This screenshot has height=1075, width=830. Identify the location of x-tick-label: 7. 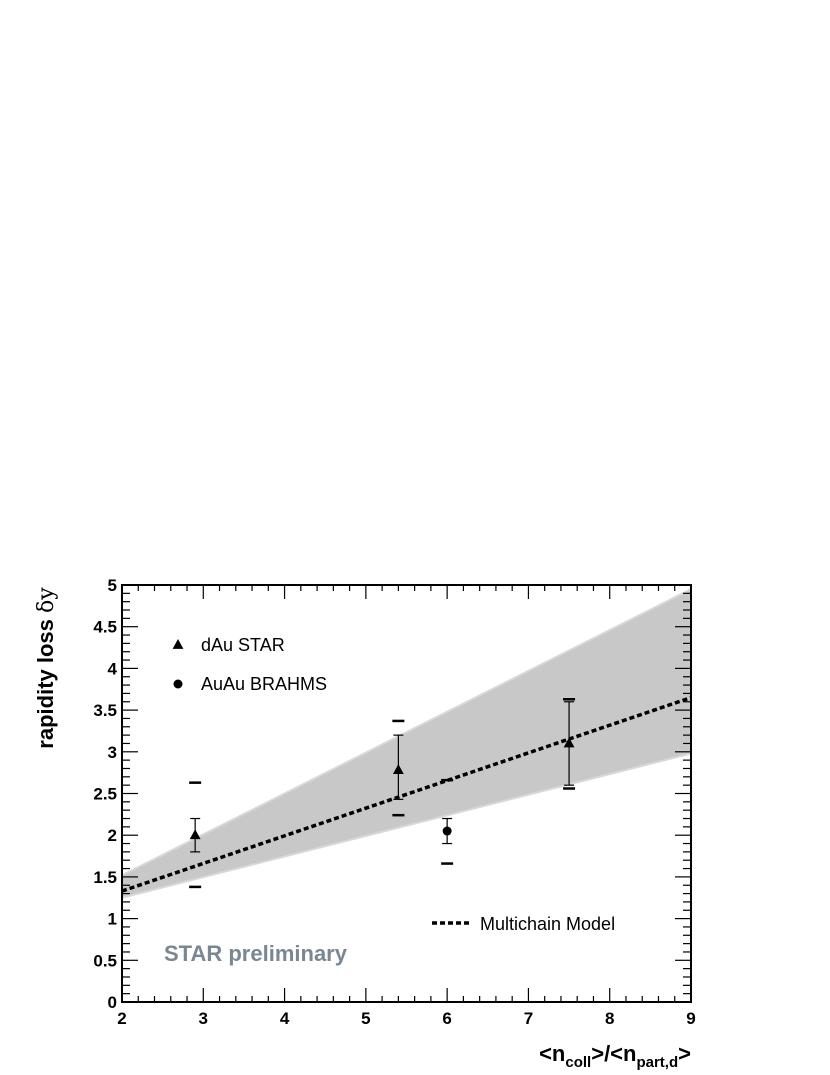
(528, 1018).